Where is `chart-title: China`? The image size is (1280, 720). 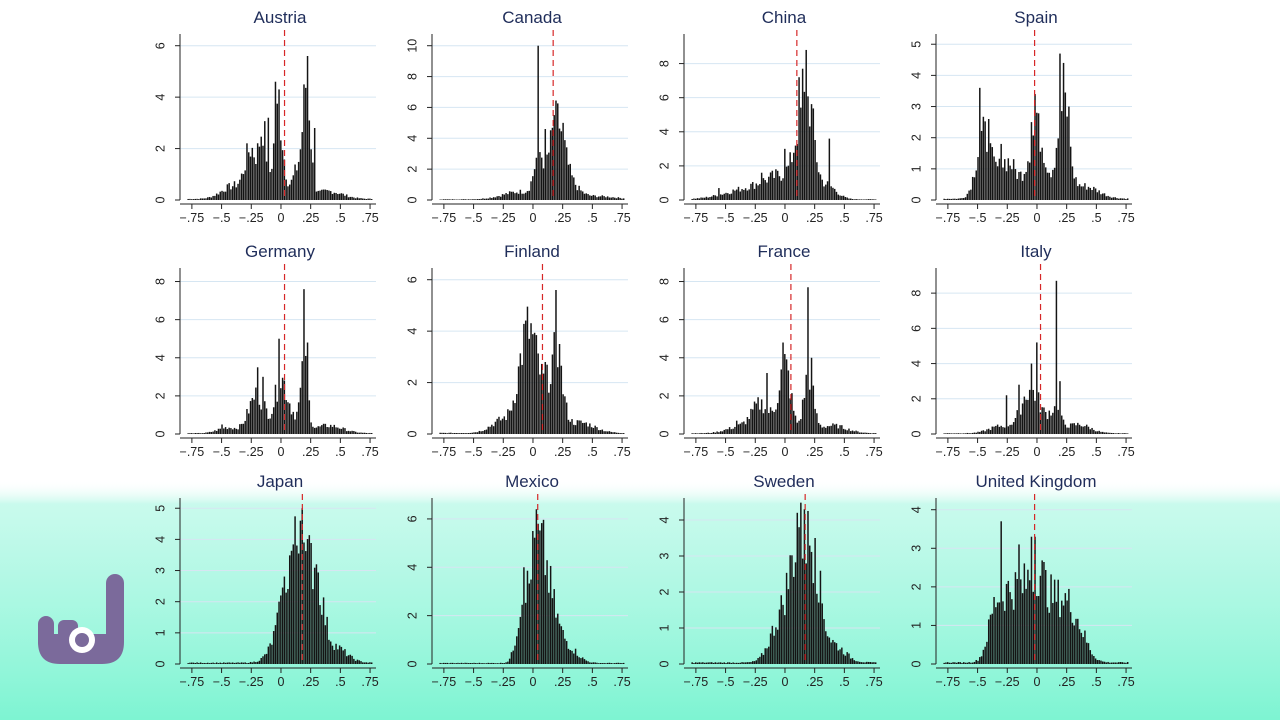 chart-title: China is located at coordinates (784, 17).